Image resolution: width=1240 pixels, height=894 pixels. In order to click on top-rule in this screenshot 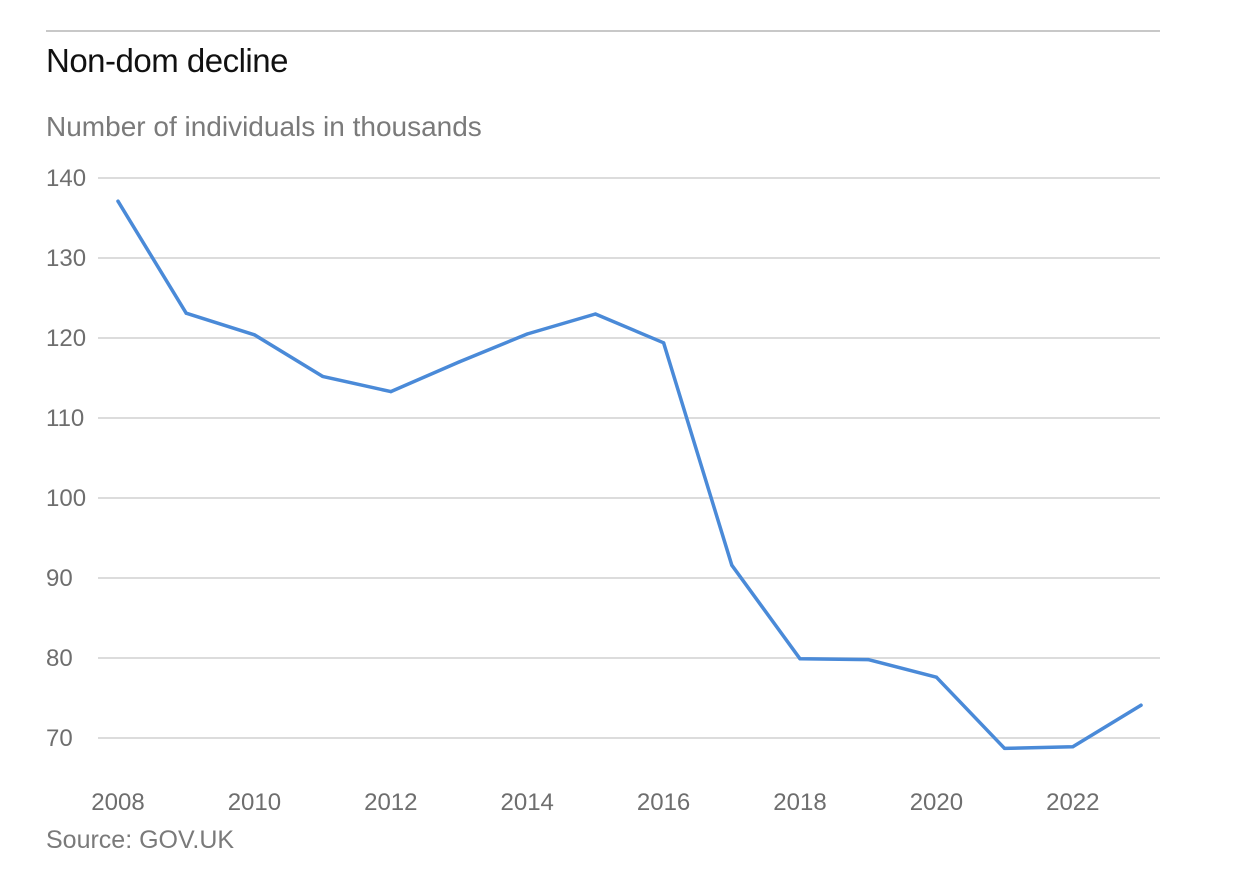, I will do `click(603, 31)`.